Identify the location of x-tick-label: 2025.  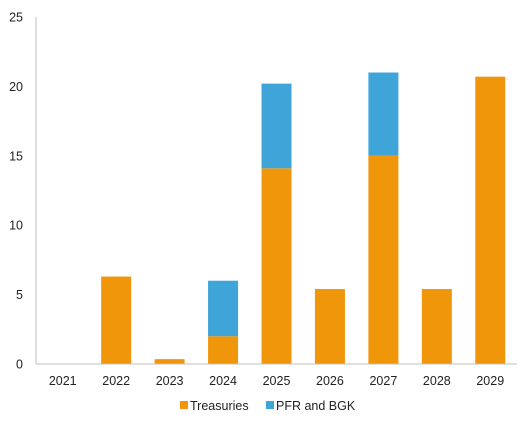
(277, 381).